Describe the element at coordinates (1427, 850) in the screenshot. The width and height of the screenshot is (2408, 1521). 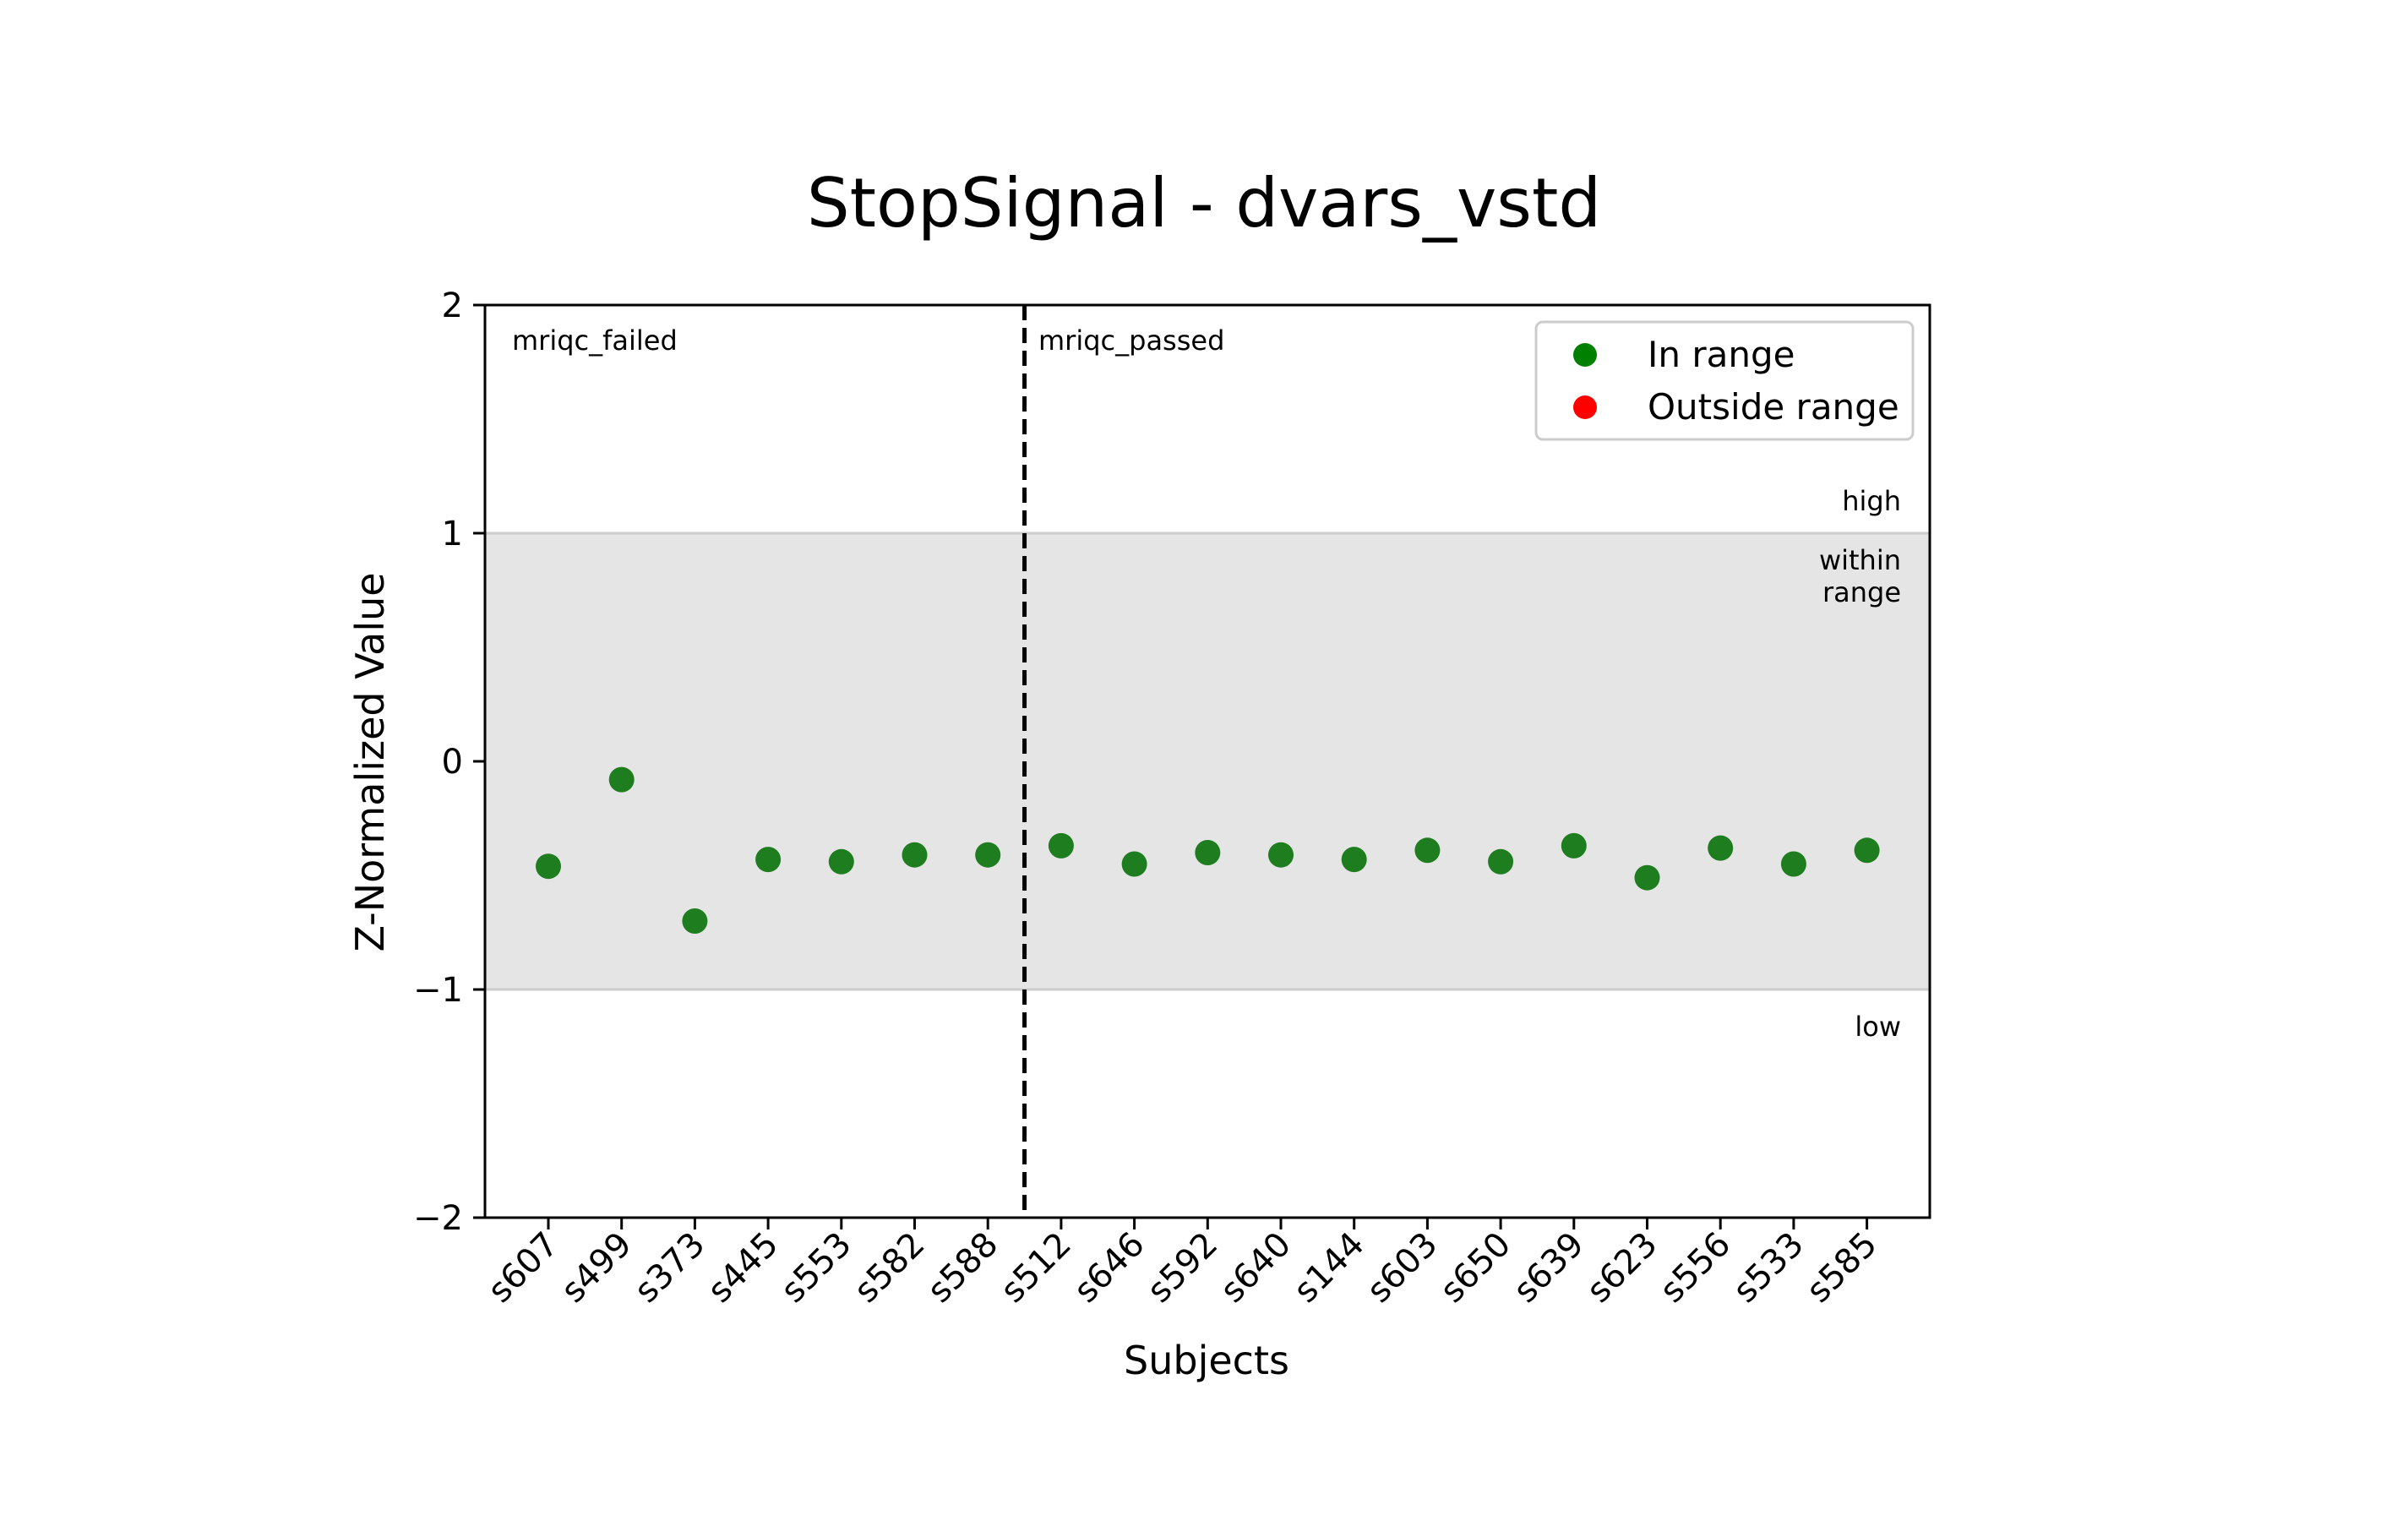
I see `data-point-s603` at that location.